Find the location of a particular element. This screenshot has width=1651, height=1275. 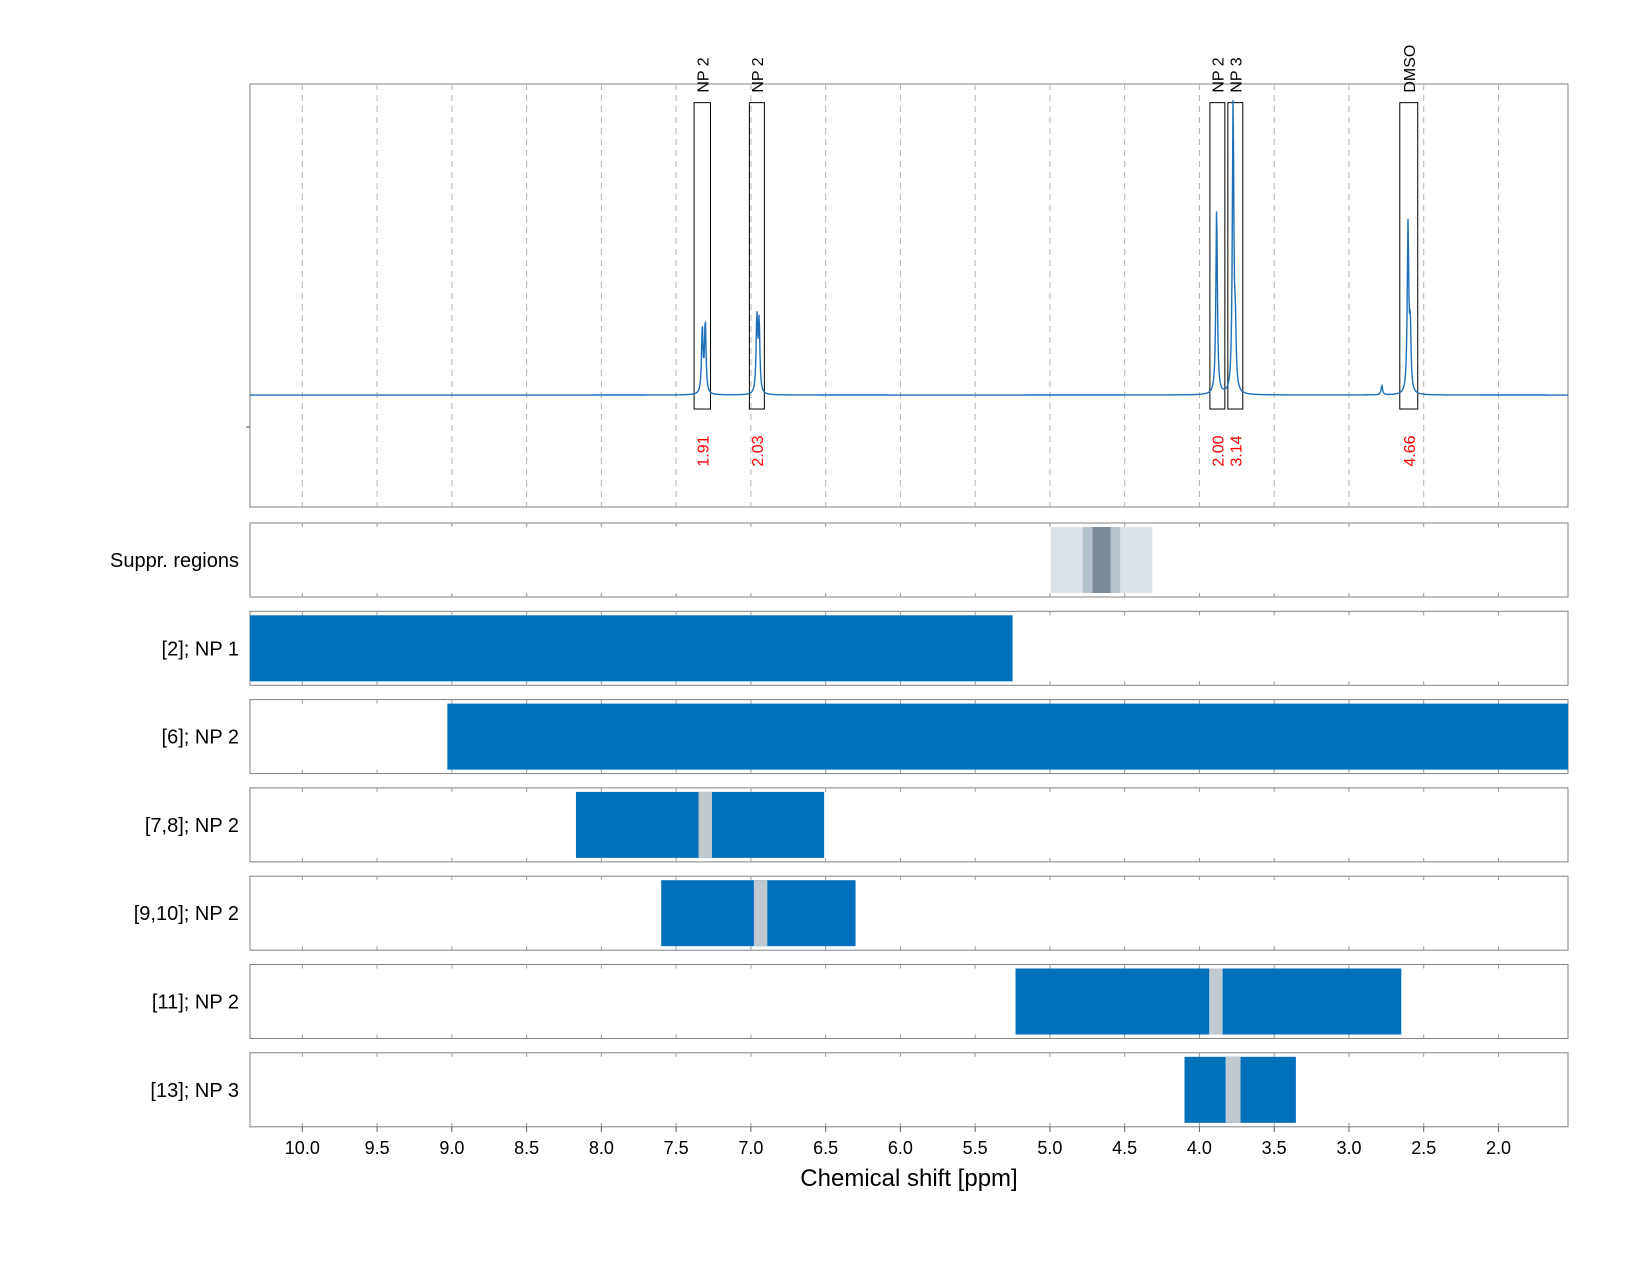

integral-label-4: 4.66 is located at coordinates (1410, 450).